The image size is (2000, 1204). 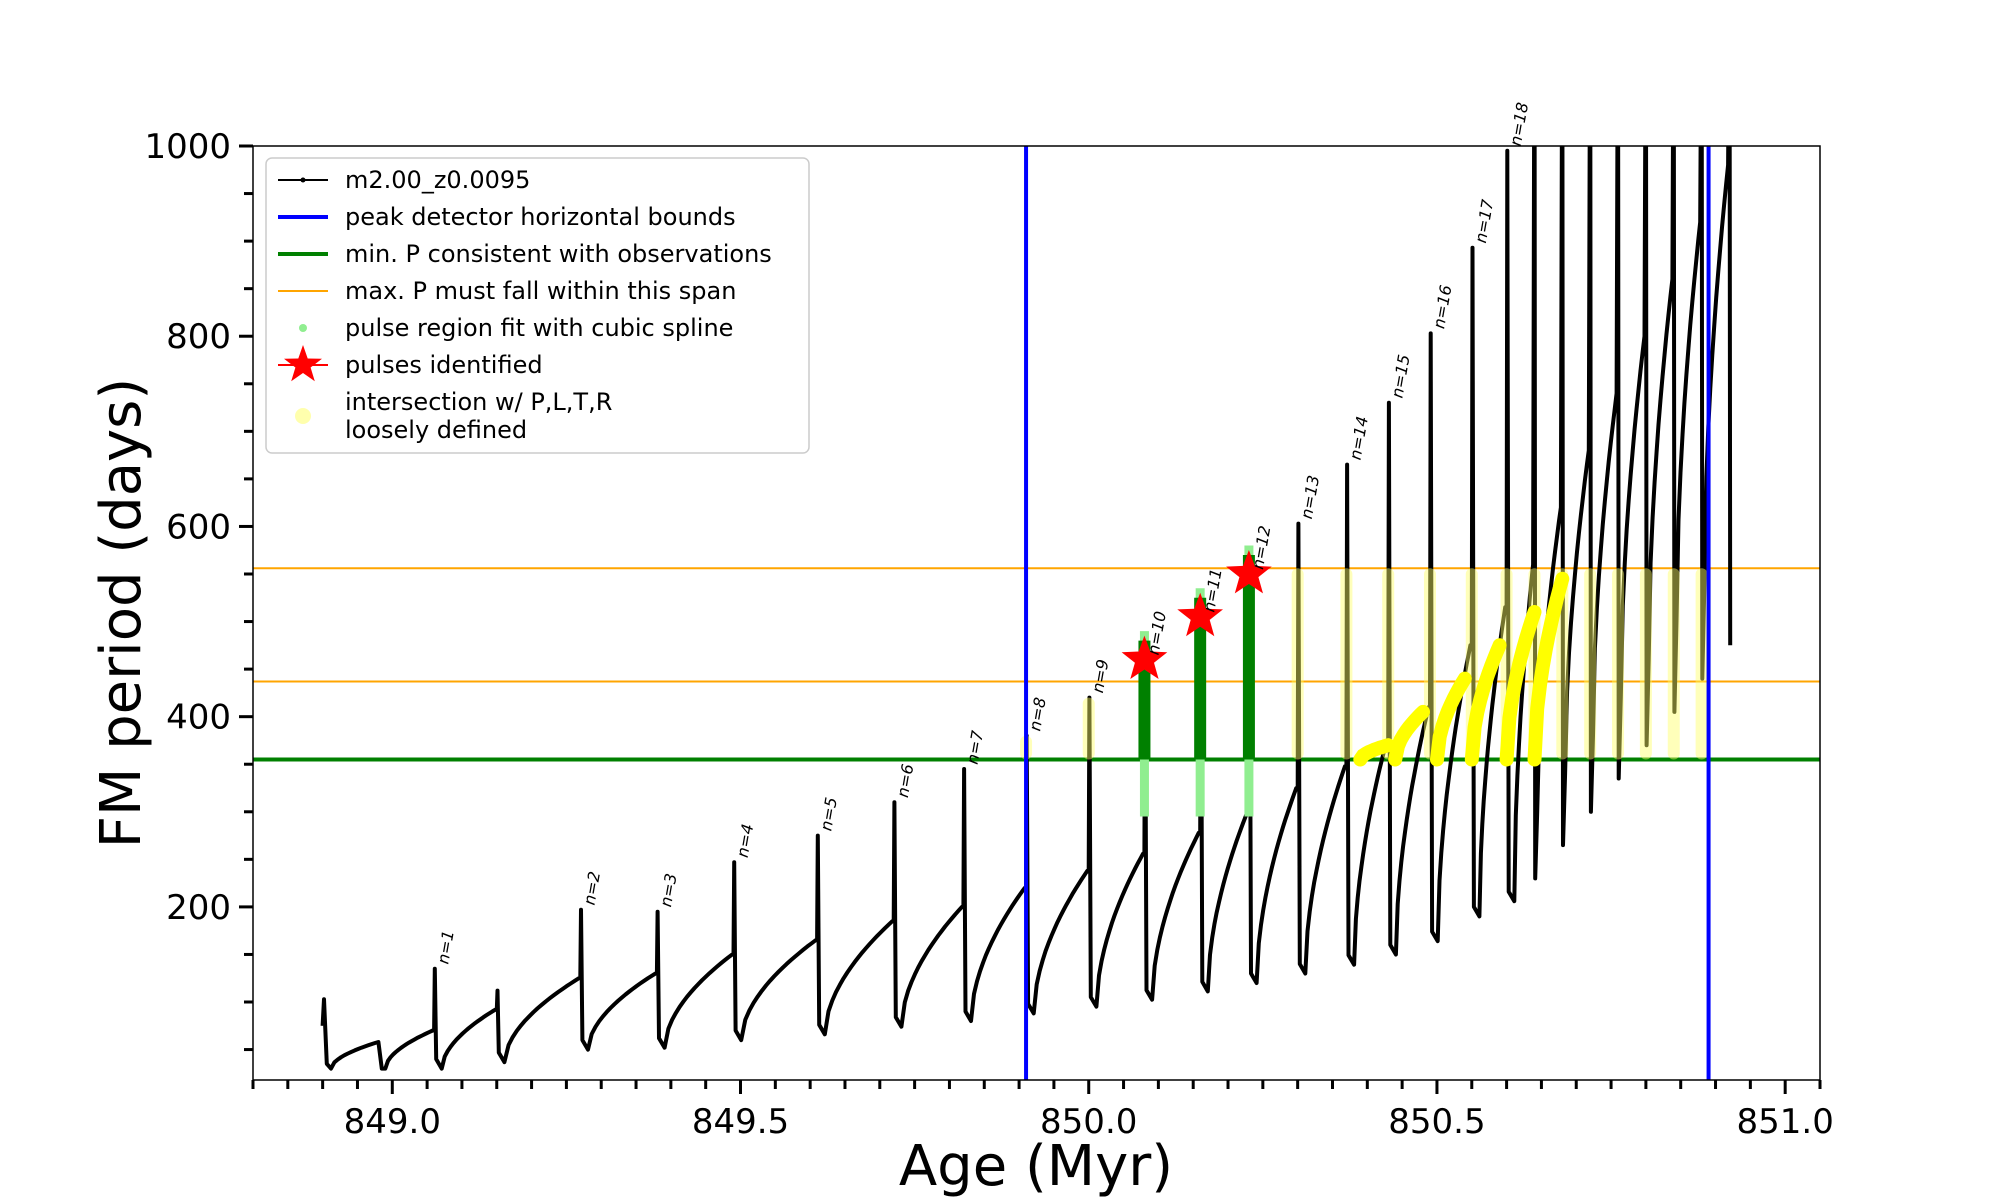 I want to click on pulse-label: n=3, so click(x=668, y=890).